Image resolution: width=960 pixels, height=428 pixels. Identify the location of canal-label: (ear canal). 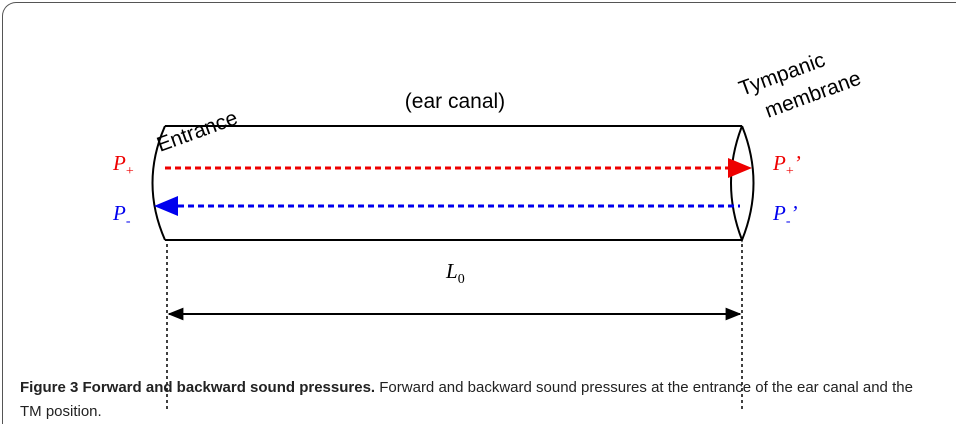
(455, 101).